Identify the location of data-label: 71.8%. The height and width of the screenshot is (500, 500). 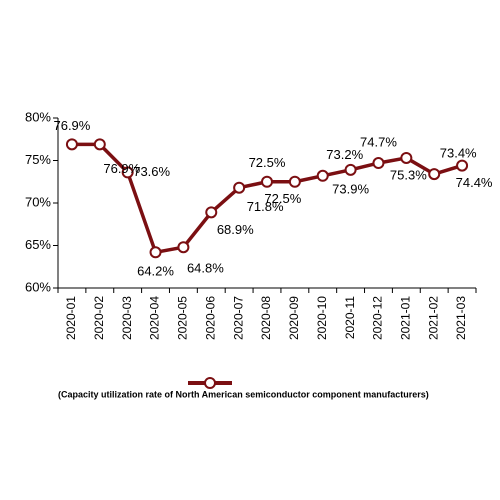
(265, 206).